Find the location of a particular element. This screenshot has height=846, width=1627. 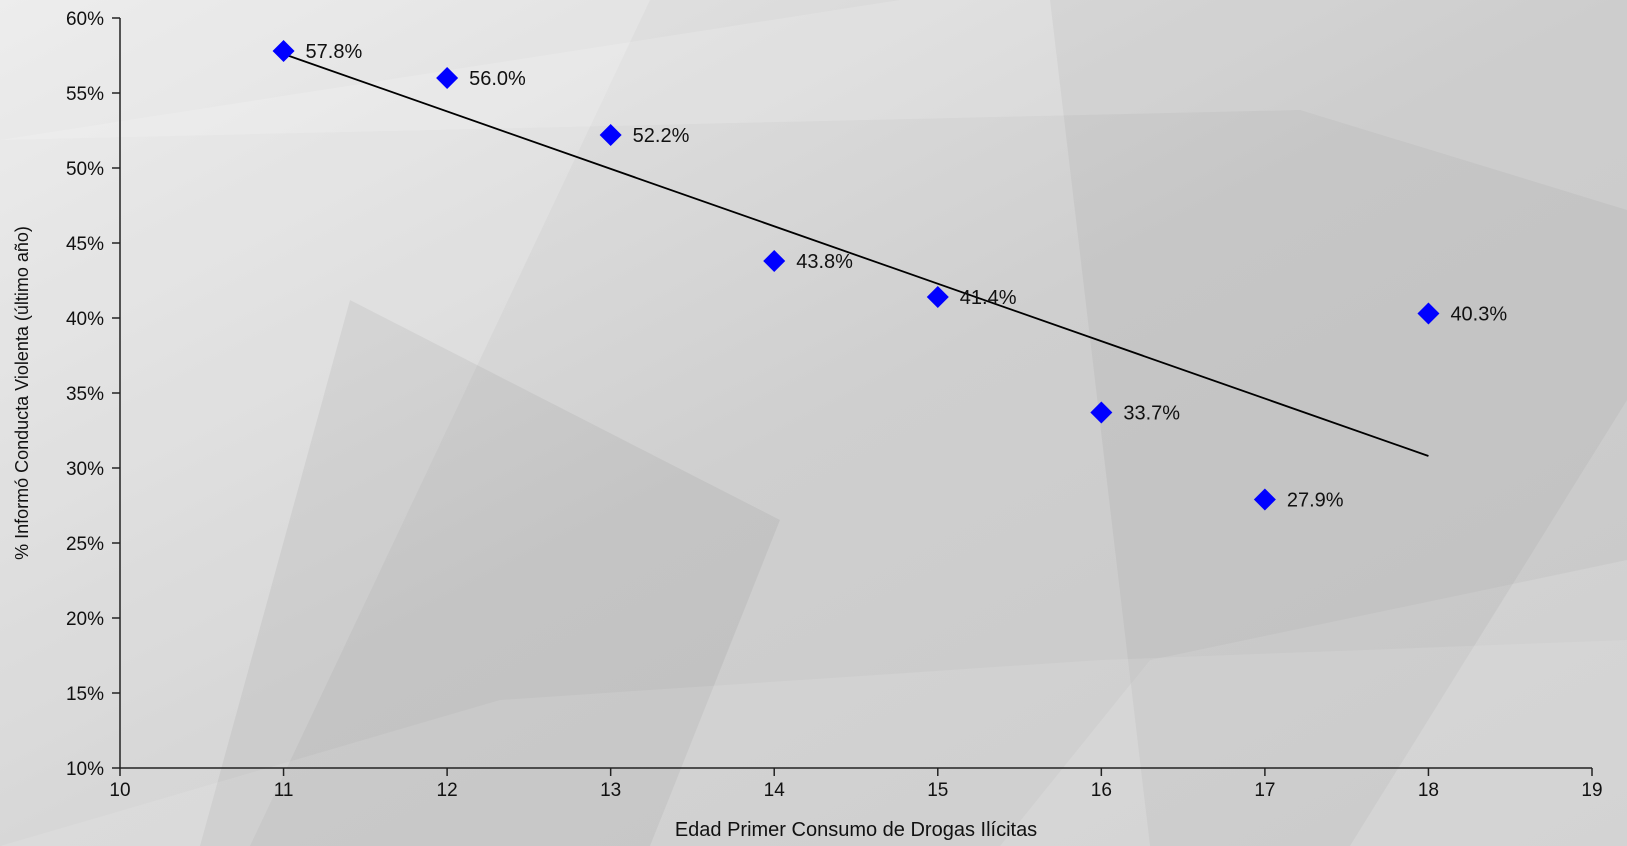

x-tick-label: 11 is located at coordinates (284, 790).